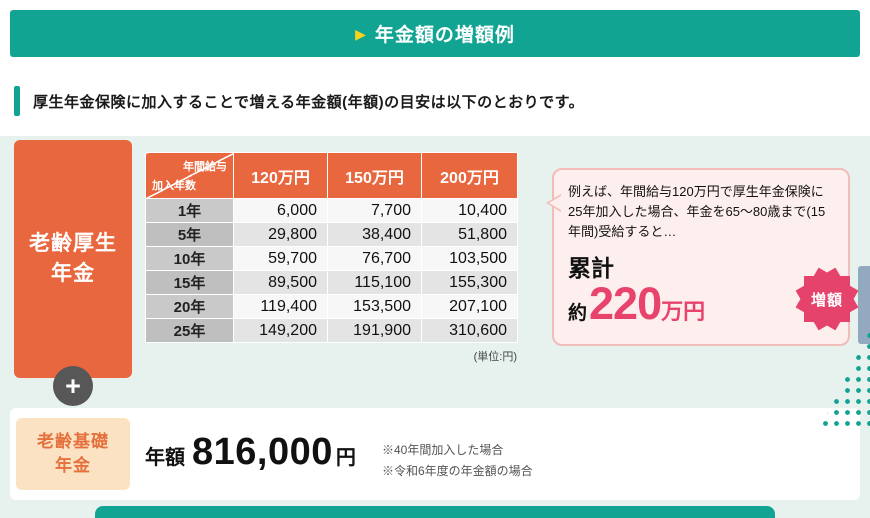 The width and height of the screenshot is (870, 518). What do you see at coordinates (457, 461) in the screenshot?
I see `footnotes: ※40年間加入した場合 ※令和6年度の年金額の場合` at bounding box center [457, 461].